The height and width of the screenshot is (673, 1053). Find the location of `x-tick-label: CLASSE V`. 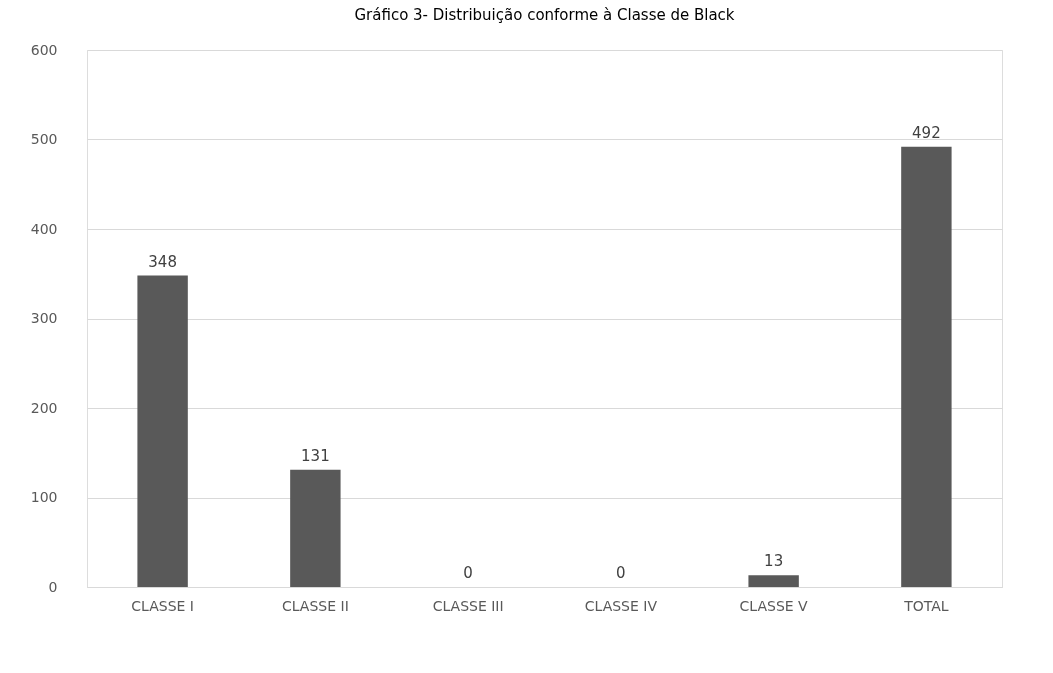

x-tick-label: CLASSE V is located at coordinates (774, 605).